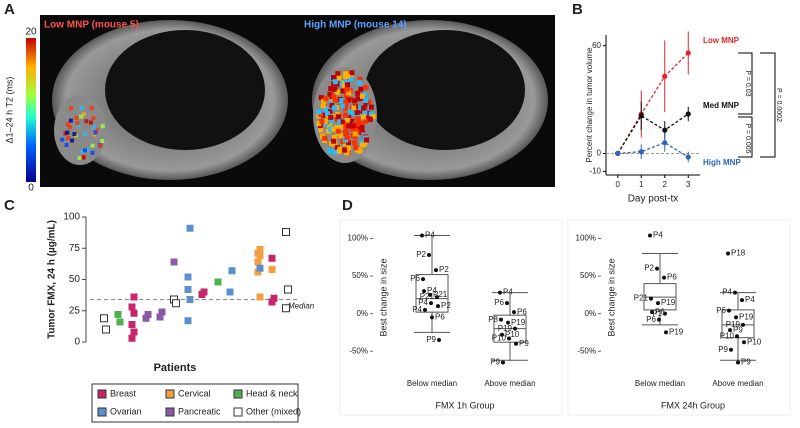 The height and width of the screenshot is (428, 800). I want to click on y-axis-label: Best change in size, so click(611, 297).